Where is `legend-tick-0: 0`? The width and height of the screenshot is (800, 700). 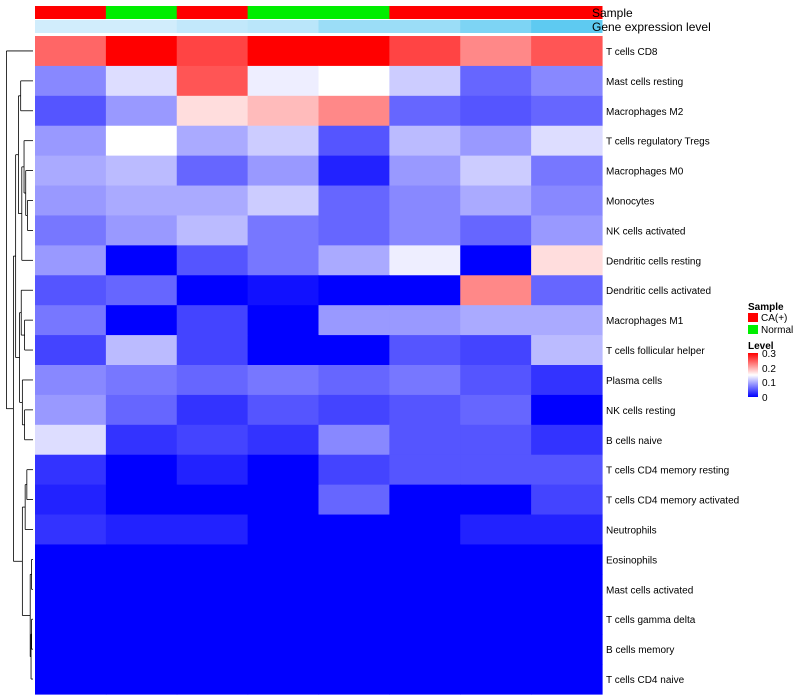 legend-tick-0: 0 is located at coordinates (765, 398).